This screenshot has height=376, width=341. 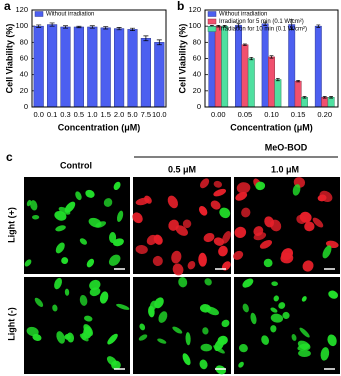 What do you see at coordinates (180, 6) in the screenshot?
I see `panel-label: b` at bounding box center [180, 6].